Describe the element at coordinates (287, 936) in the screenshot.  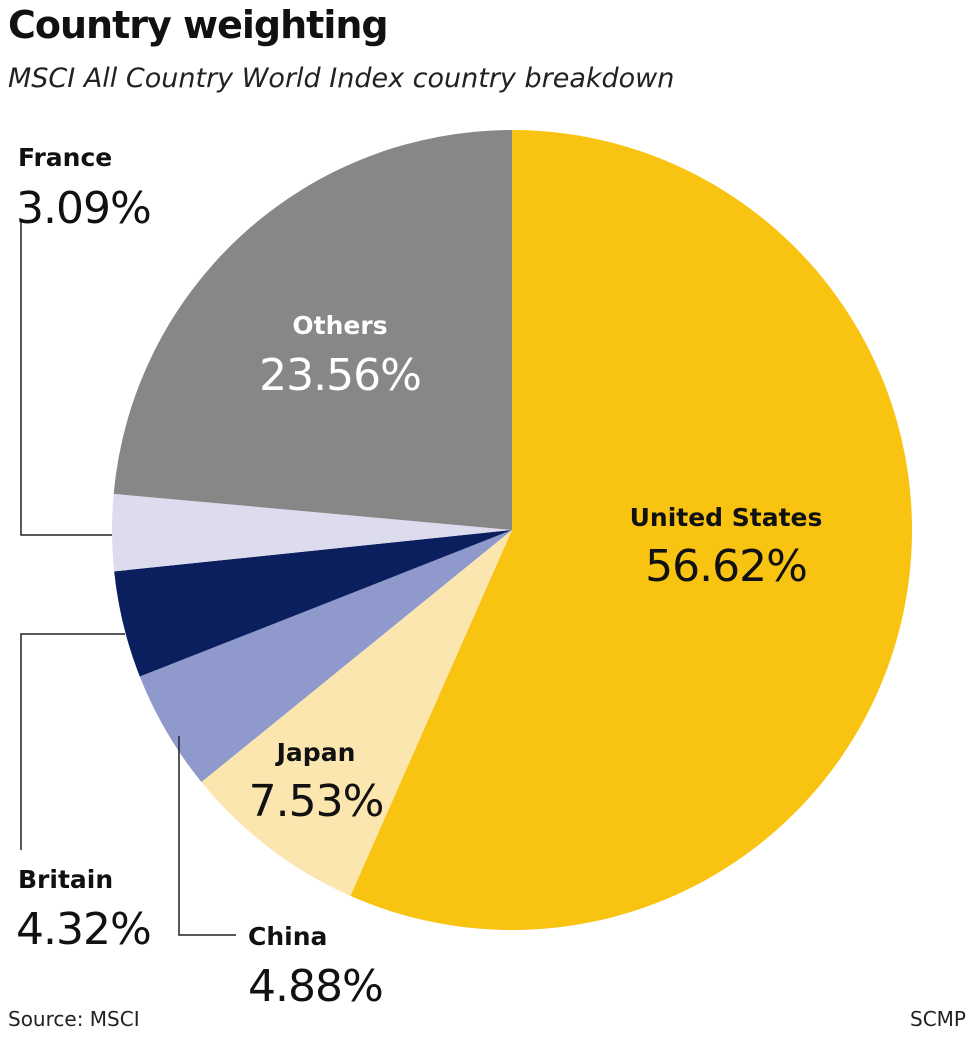
I see `slice-label-china: China` at that location.